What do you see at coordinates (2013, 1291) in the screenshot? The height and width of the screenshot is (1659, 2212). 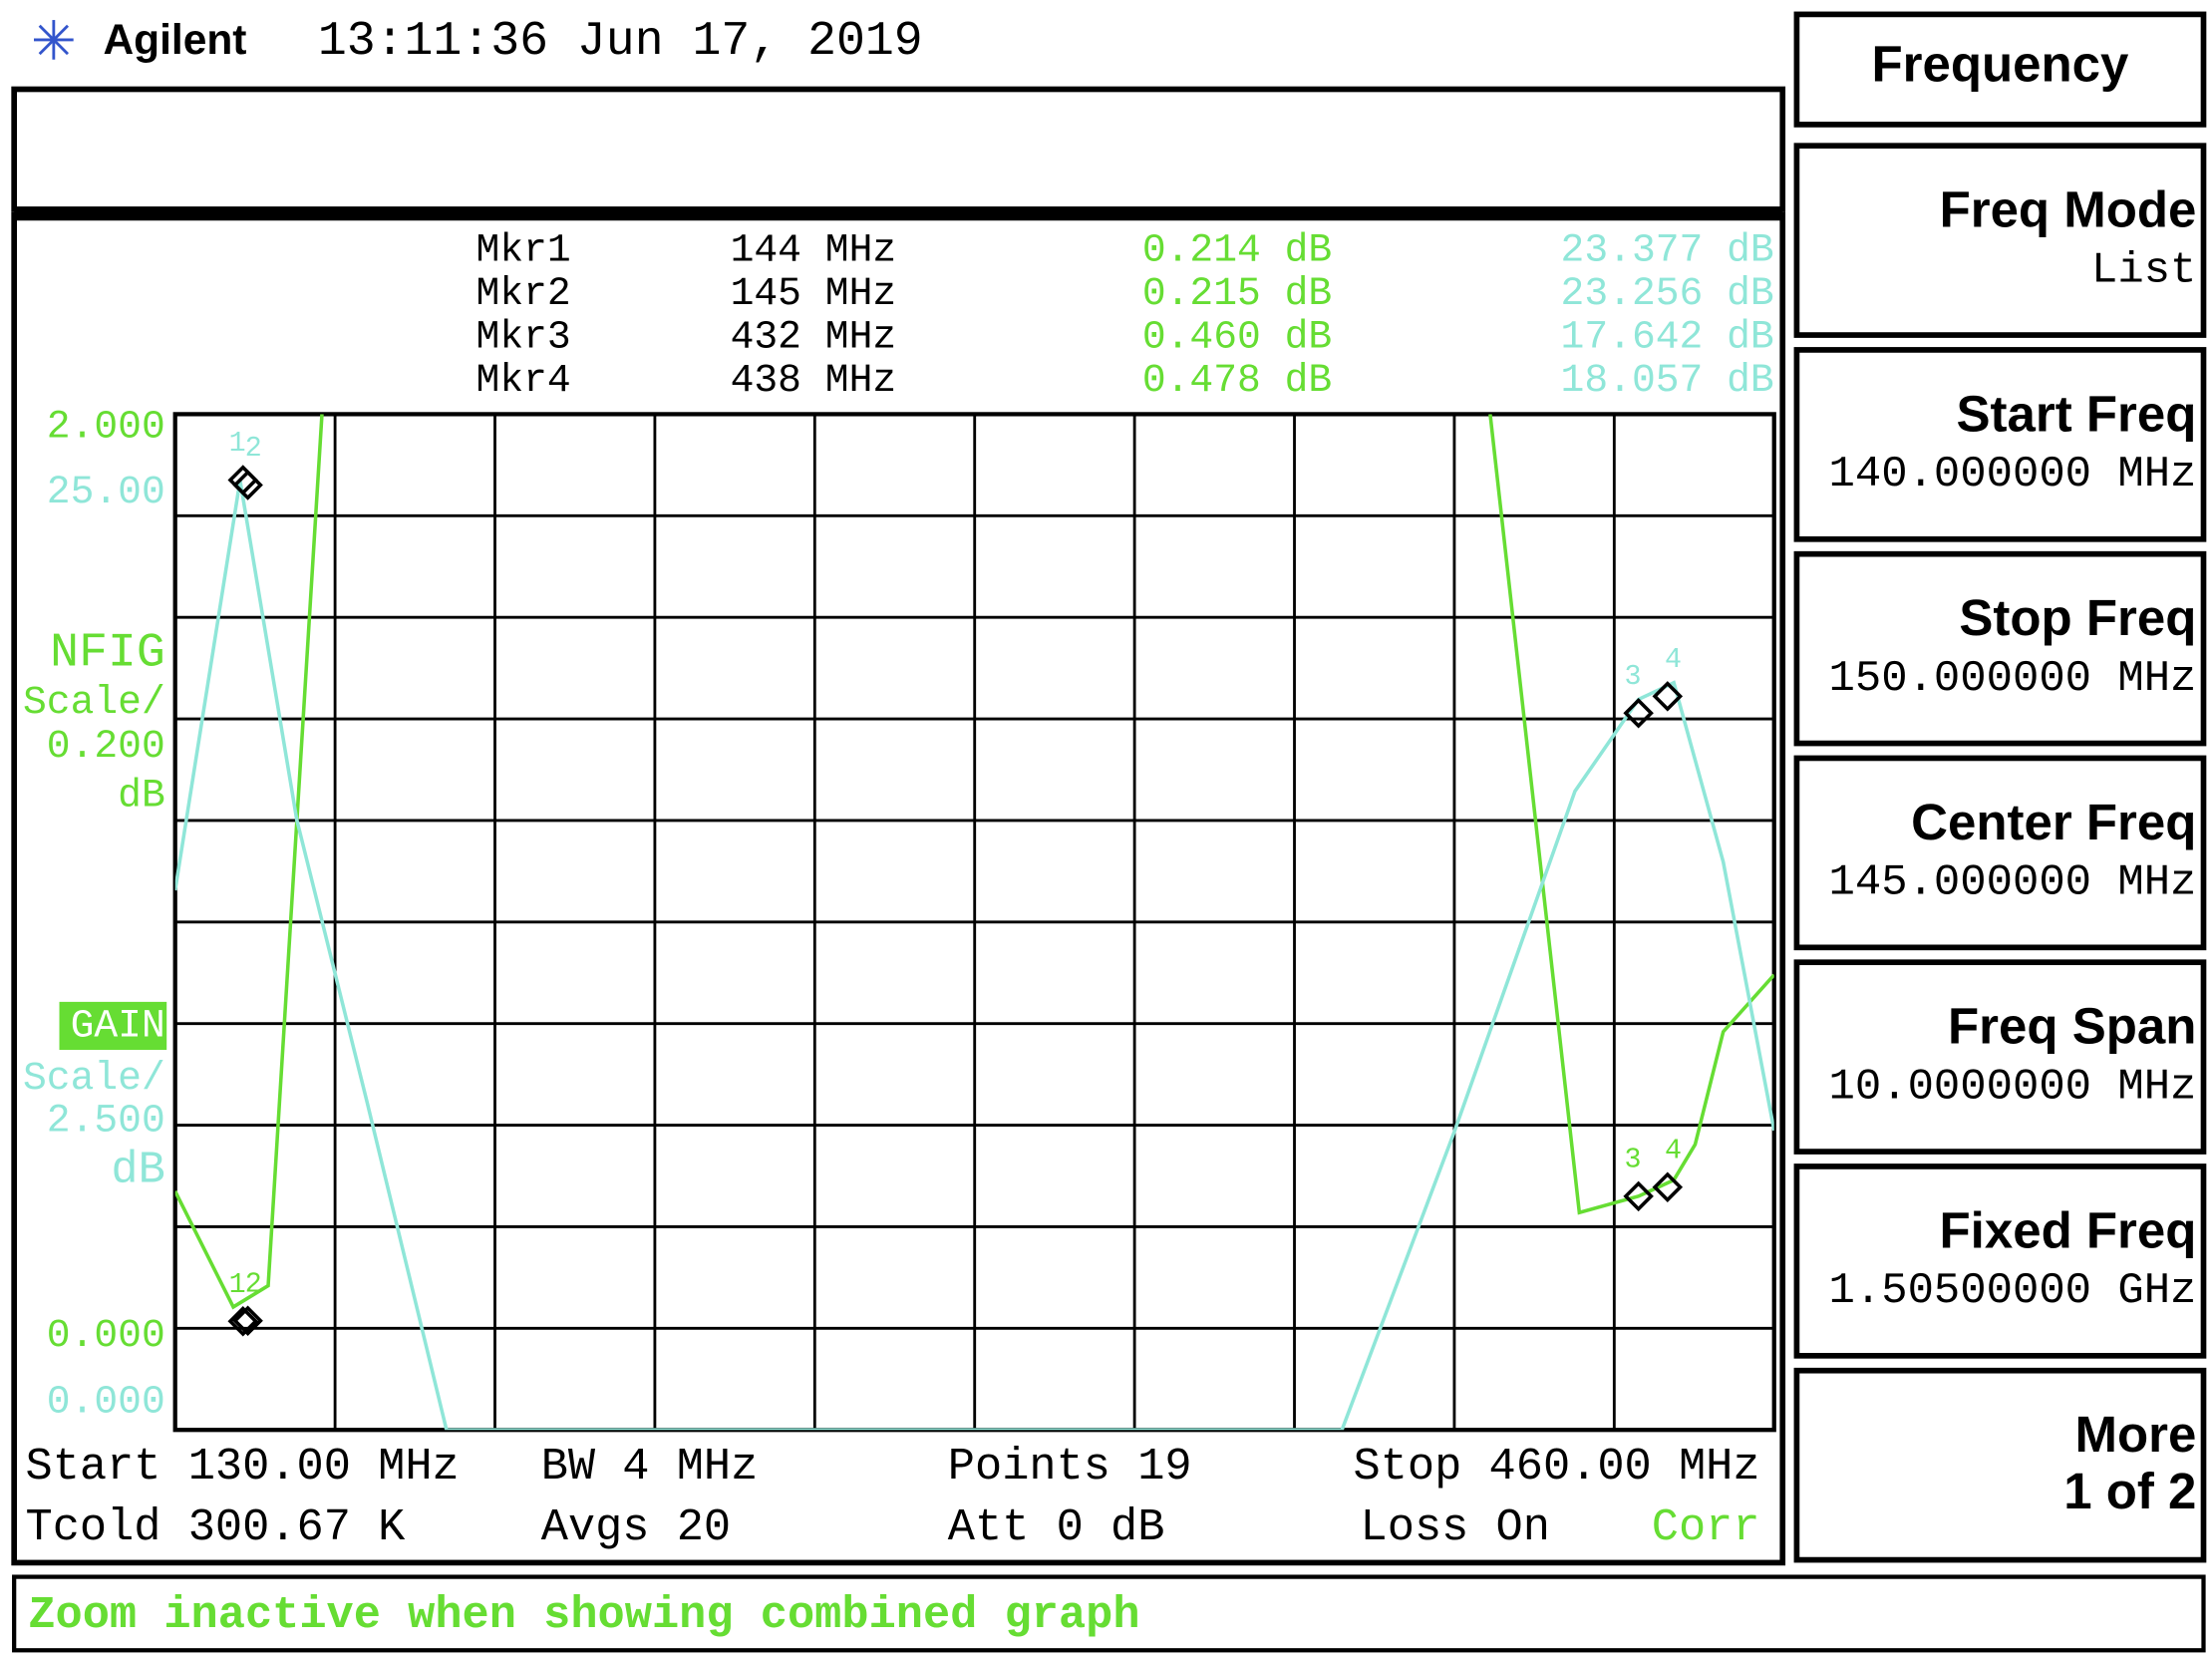 I see `softkey-value: 1.50500000 GHz` at bounding box center [2013, 1291].